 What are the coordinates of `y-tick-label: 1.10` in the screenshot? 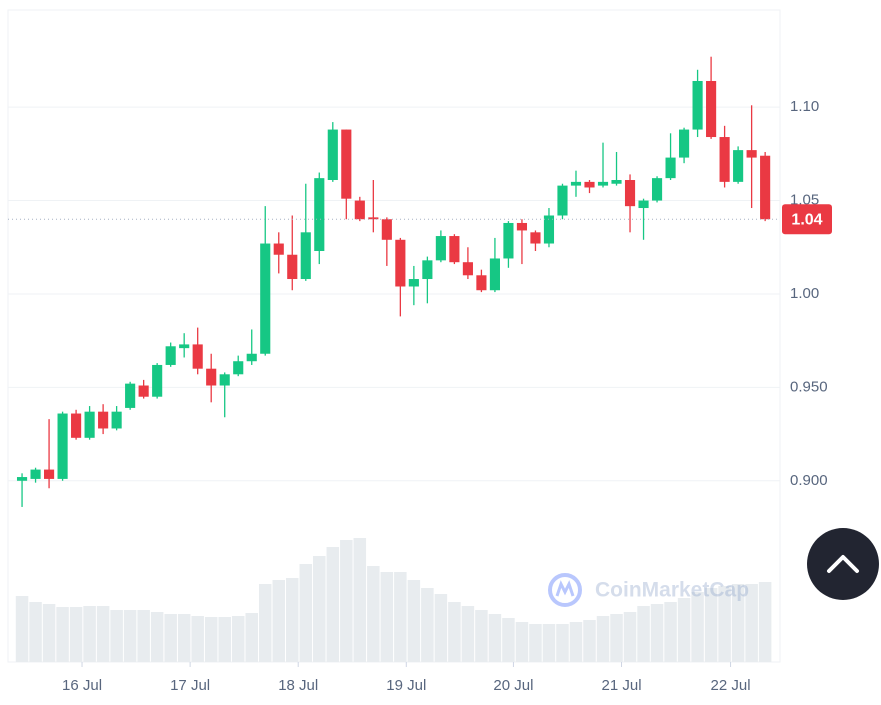 It's located at (804, 106).